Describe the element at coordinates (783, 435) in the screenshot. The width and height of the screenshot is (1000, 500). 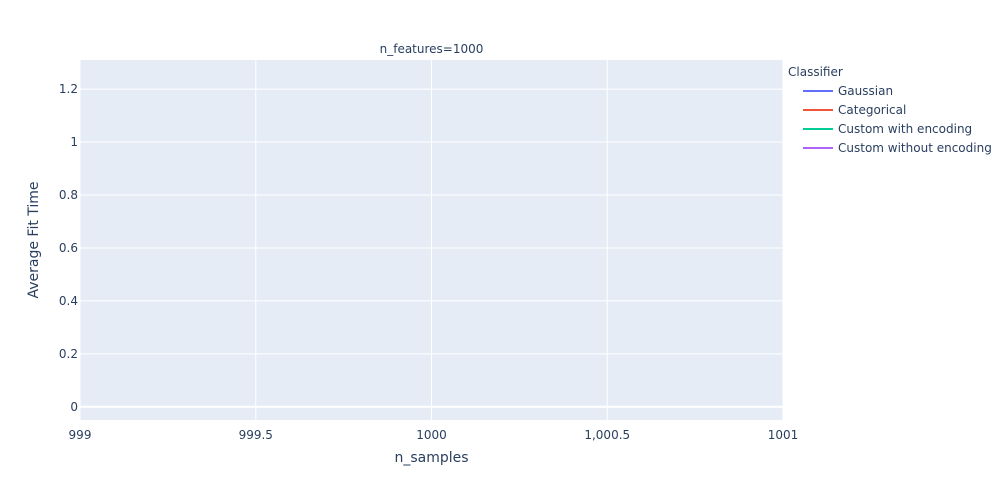
I see `x-tick-label: 1001` at that location.